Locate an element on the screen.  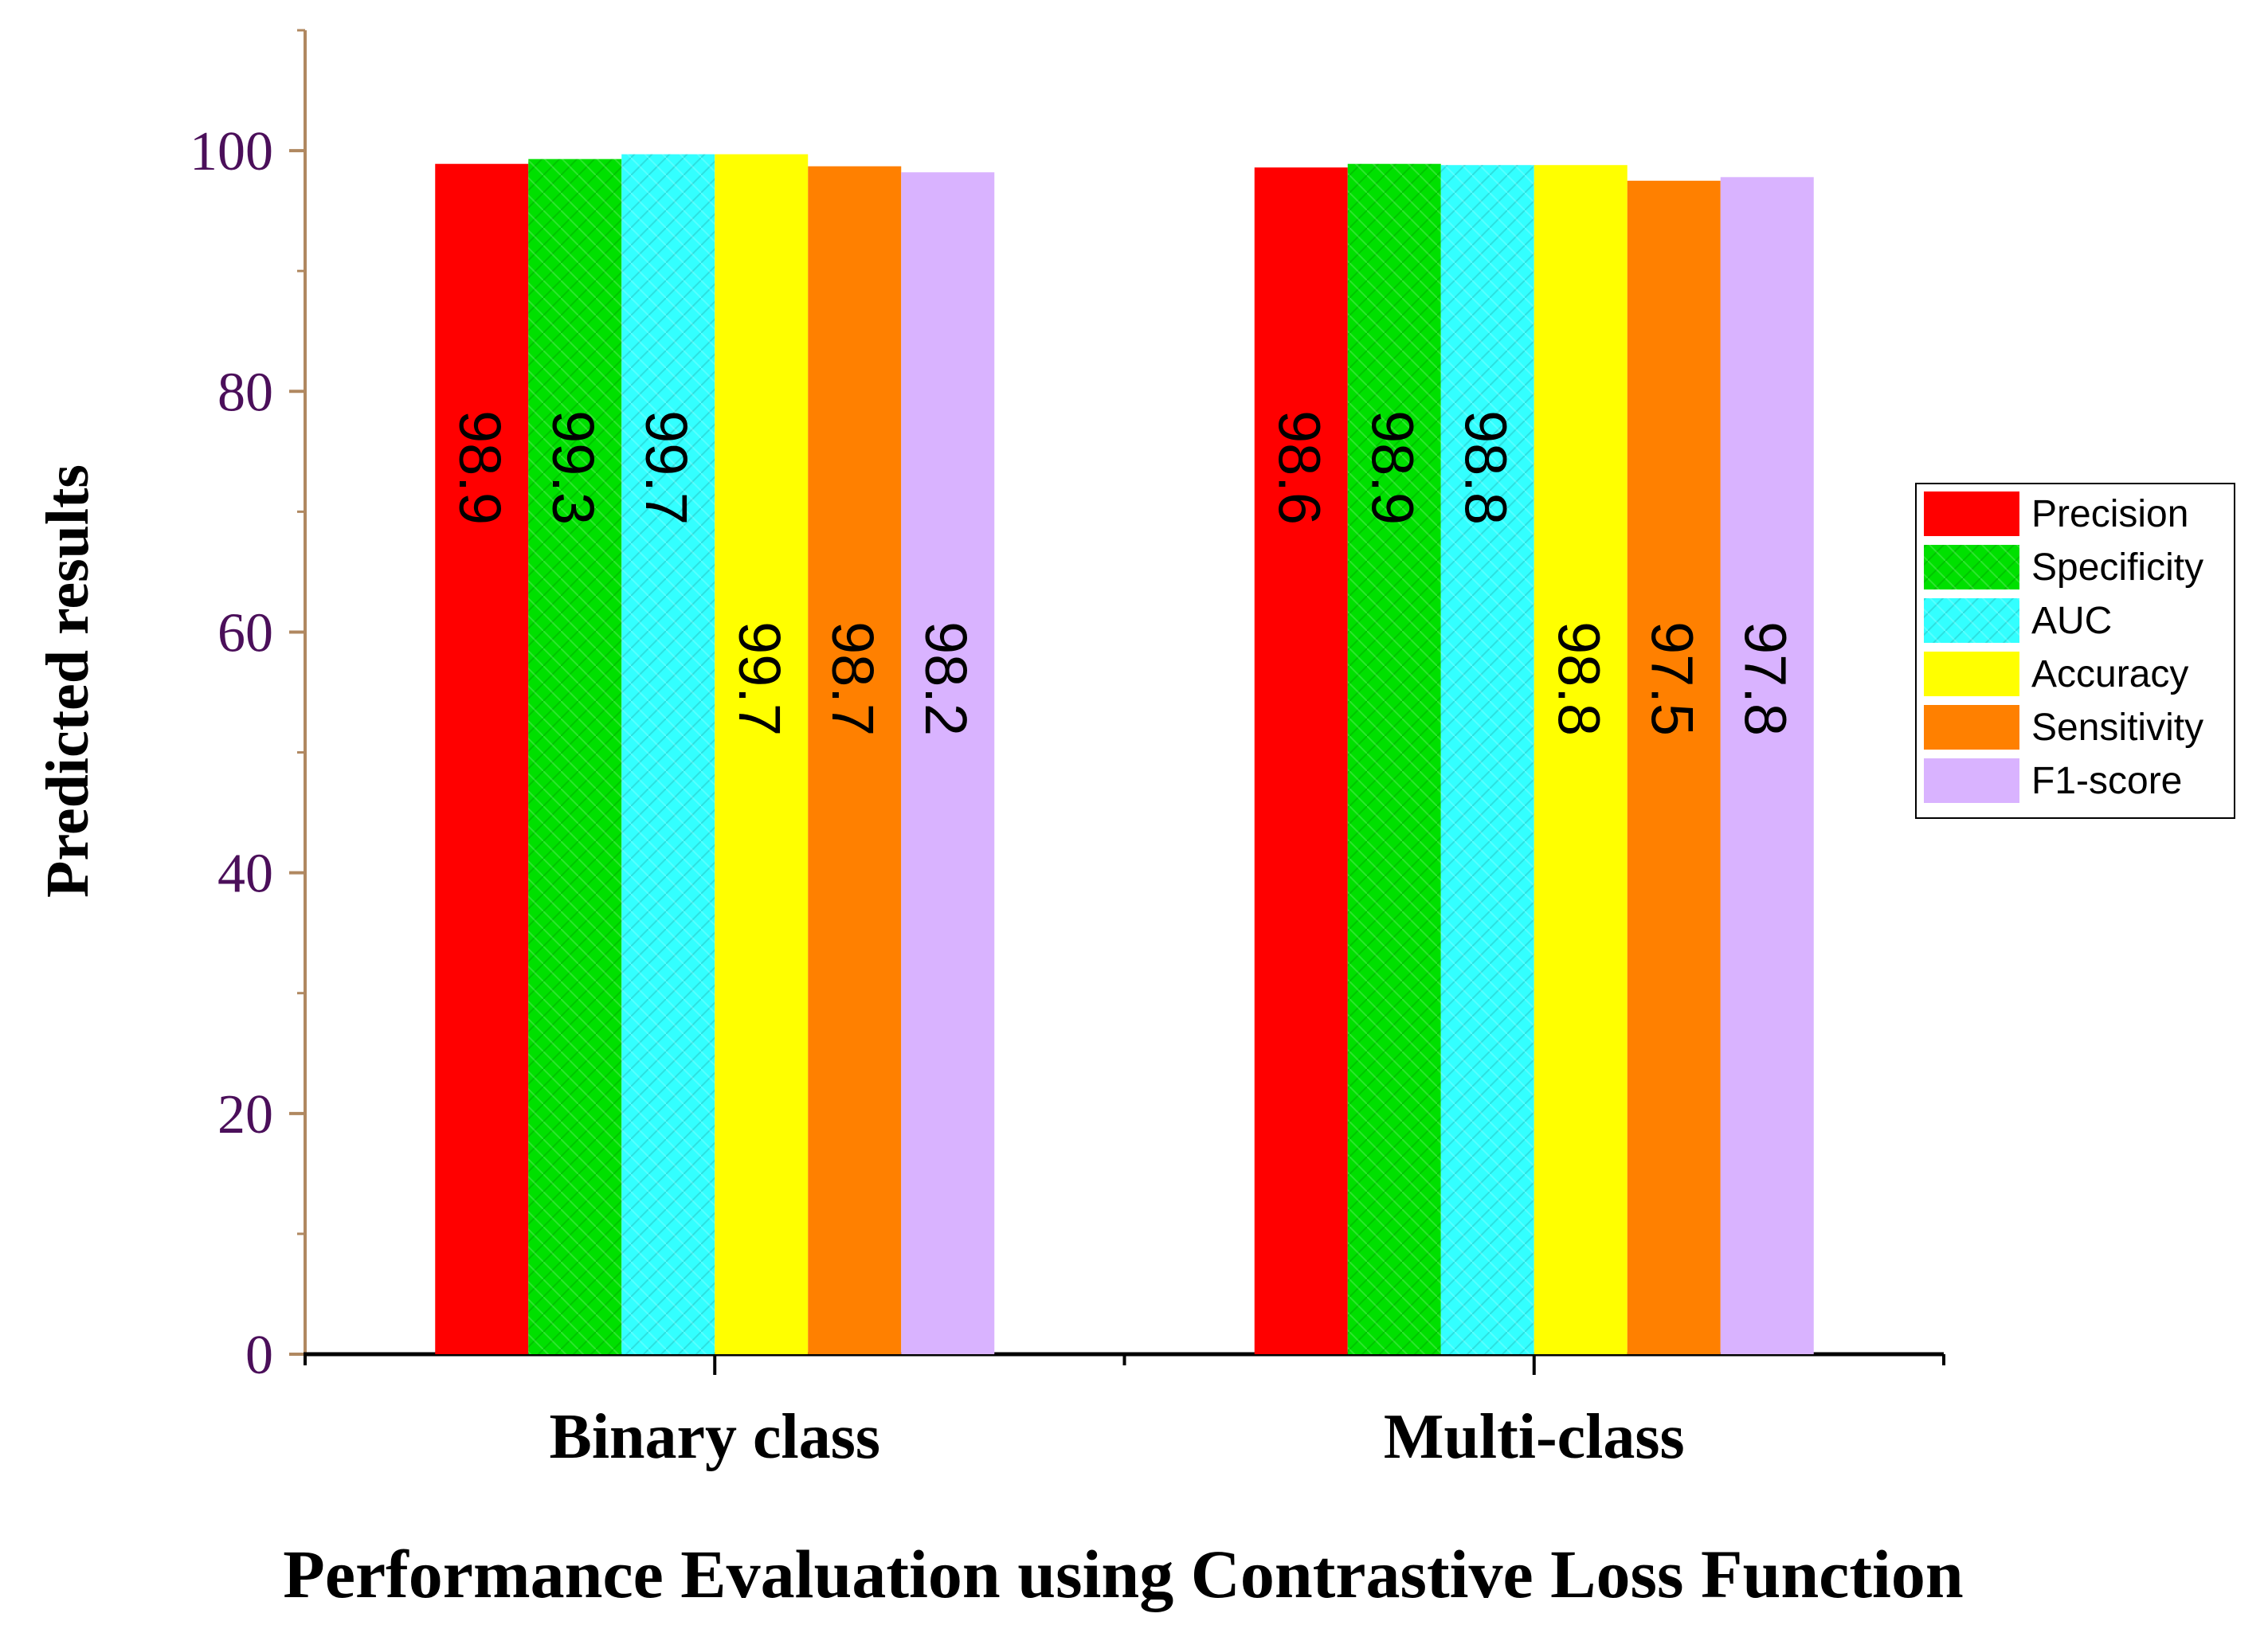
value-label: 98.6 is located at coordinates (1299, 468).